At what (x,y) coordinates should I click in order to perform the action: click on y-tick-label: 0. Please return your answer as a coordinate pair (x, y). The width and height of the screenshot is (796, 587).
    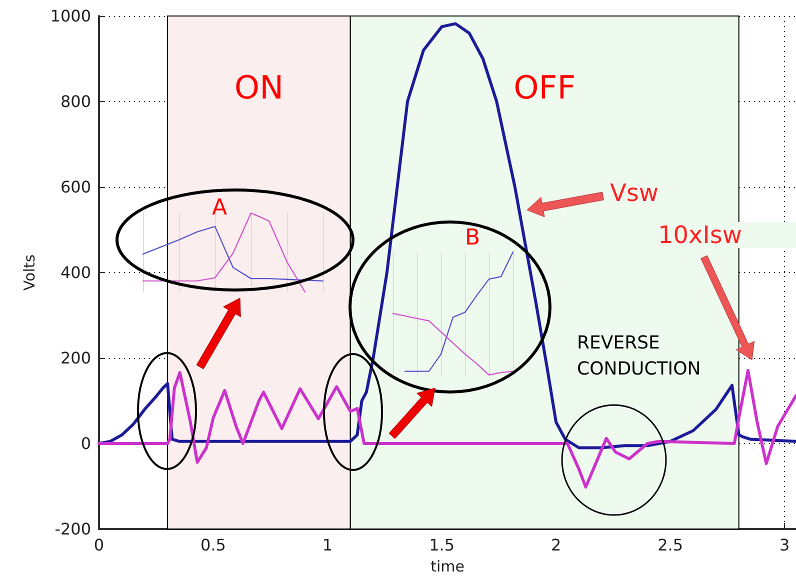
    Looking at the image, I should click on (85, 443).